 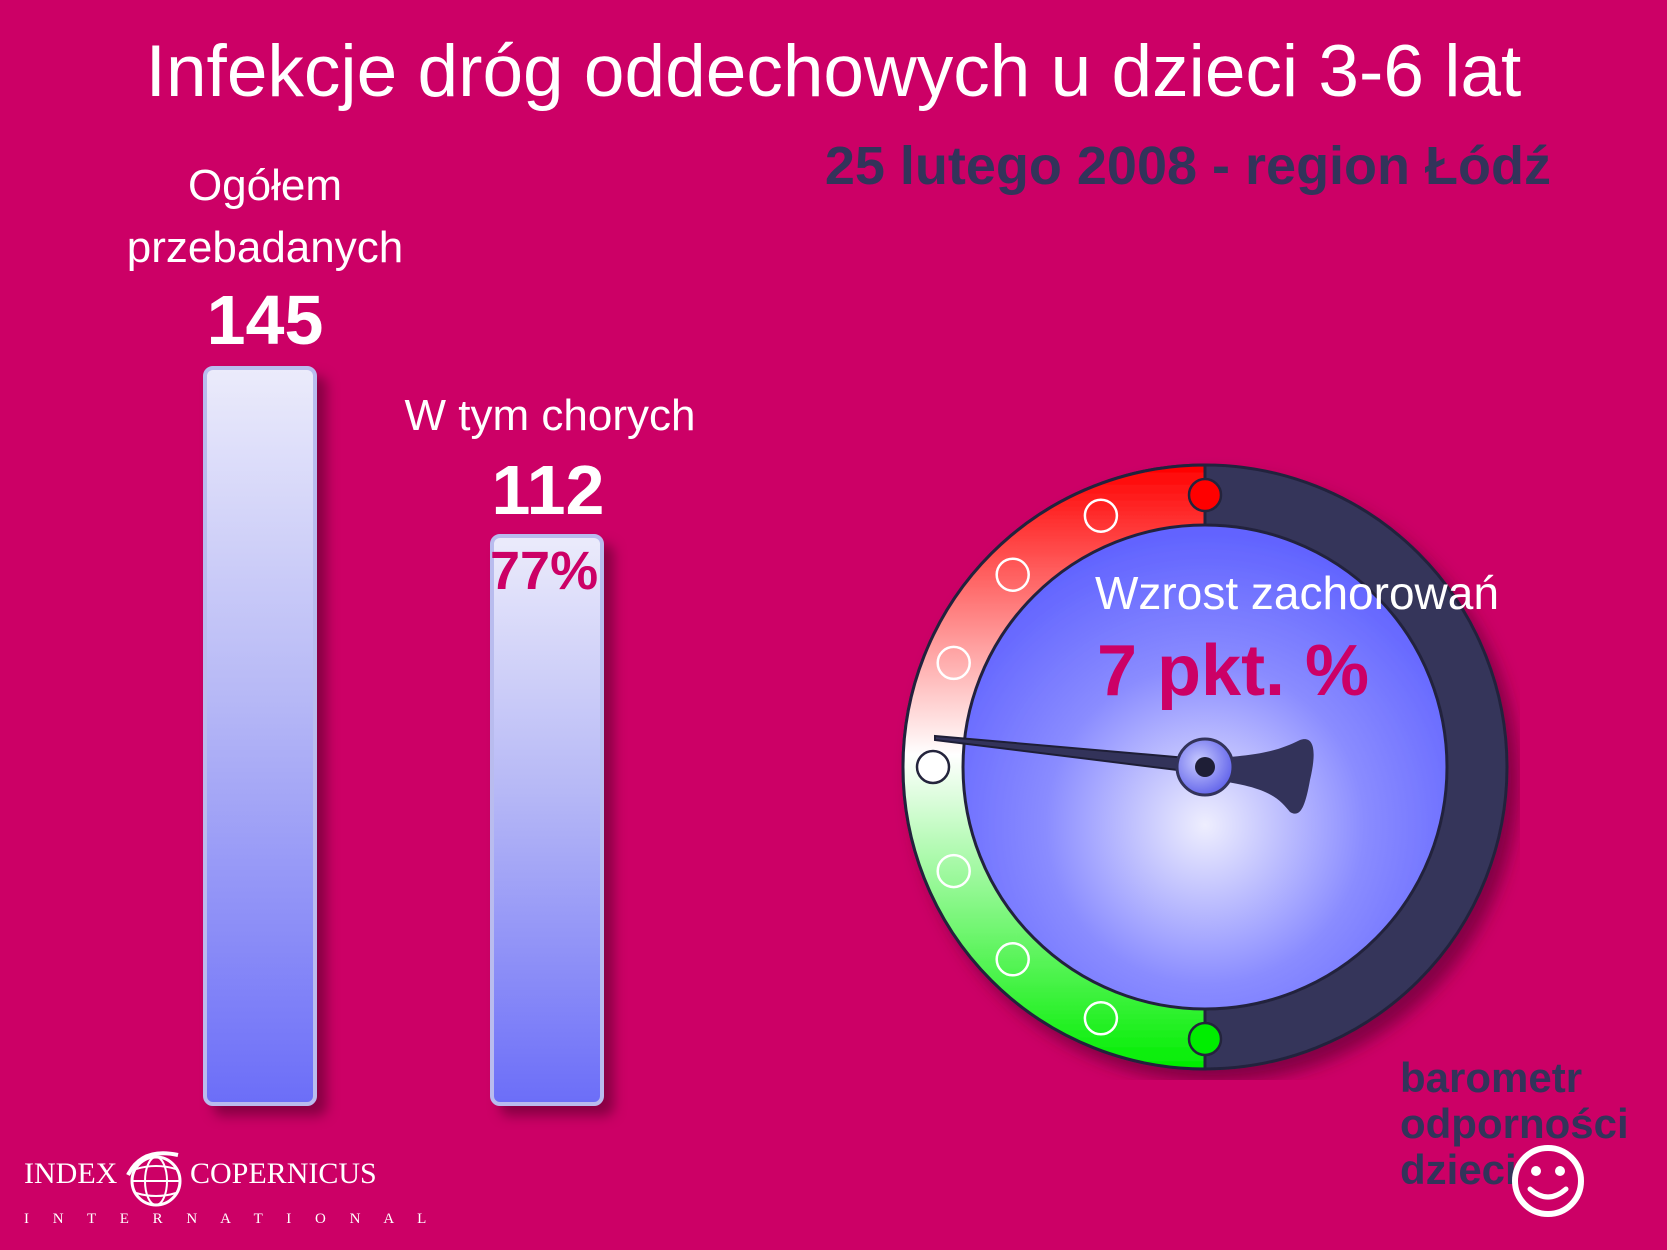 I want to click on bar-sick, so click(x=547, y=820).